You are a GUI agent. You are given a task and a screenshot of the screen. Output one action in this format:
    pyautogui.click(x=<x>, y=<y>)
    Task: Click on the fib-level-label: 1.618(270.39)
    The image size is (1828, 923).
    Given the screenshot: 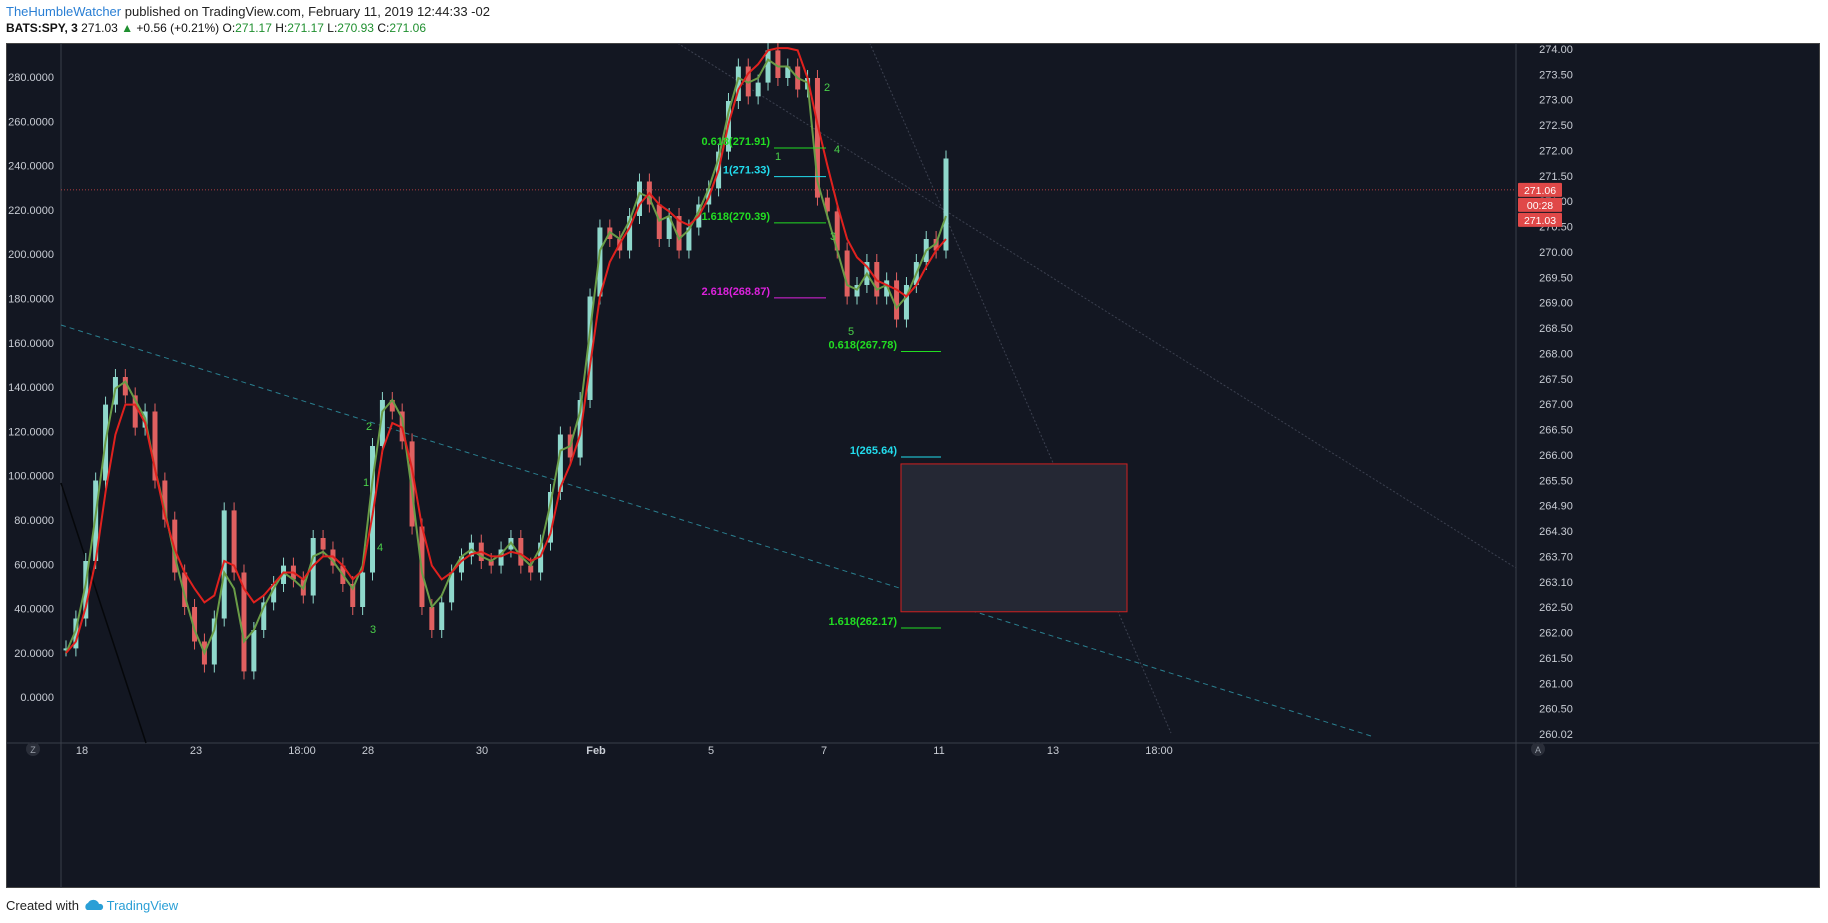 What is the action you would take?
    pyautogui.click(x=736, y=217)
    